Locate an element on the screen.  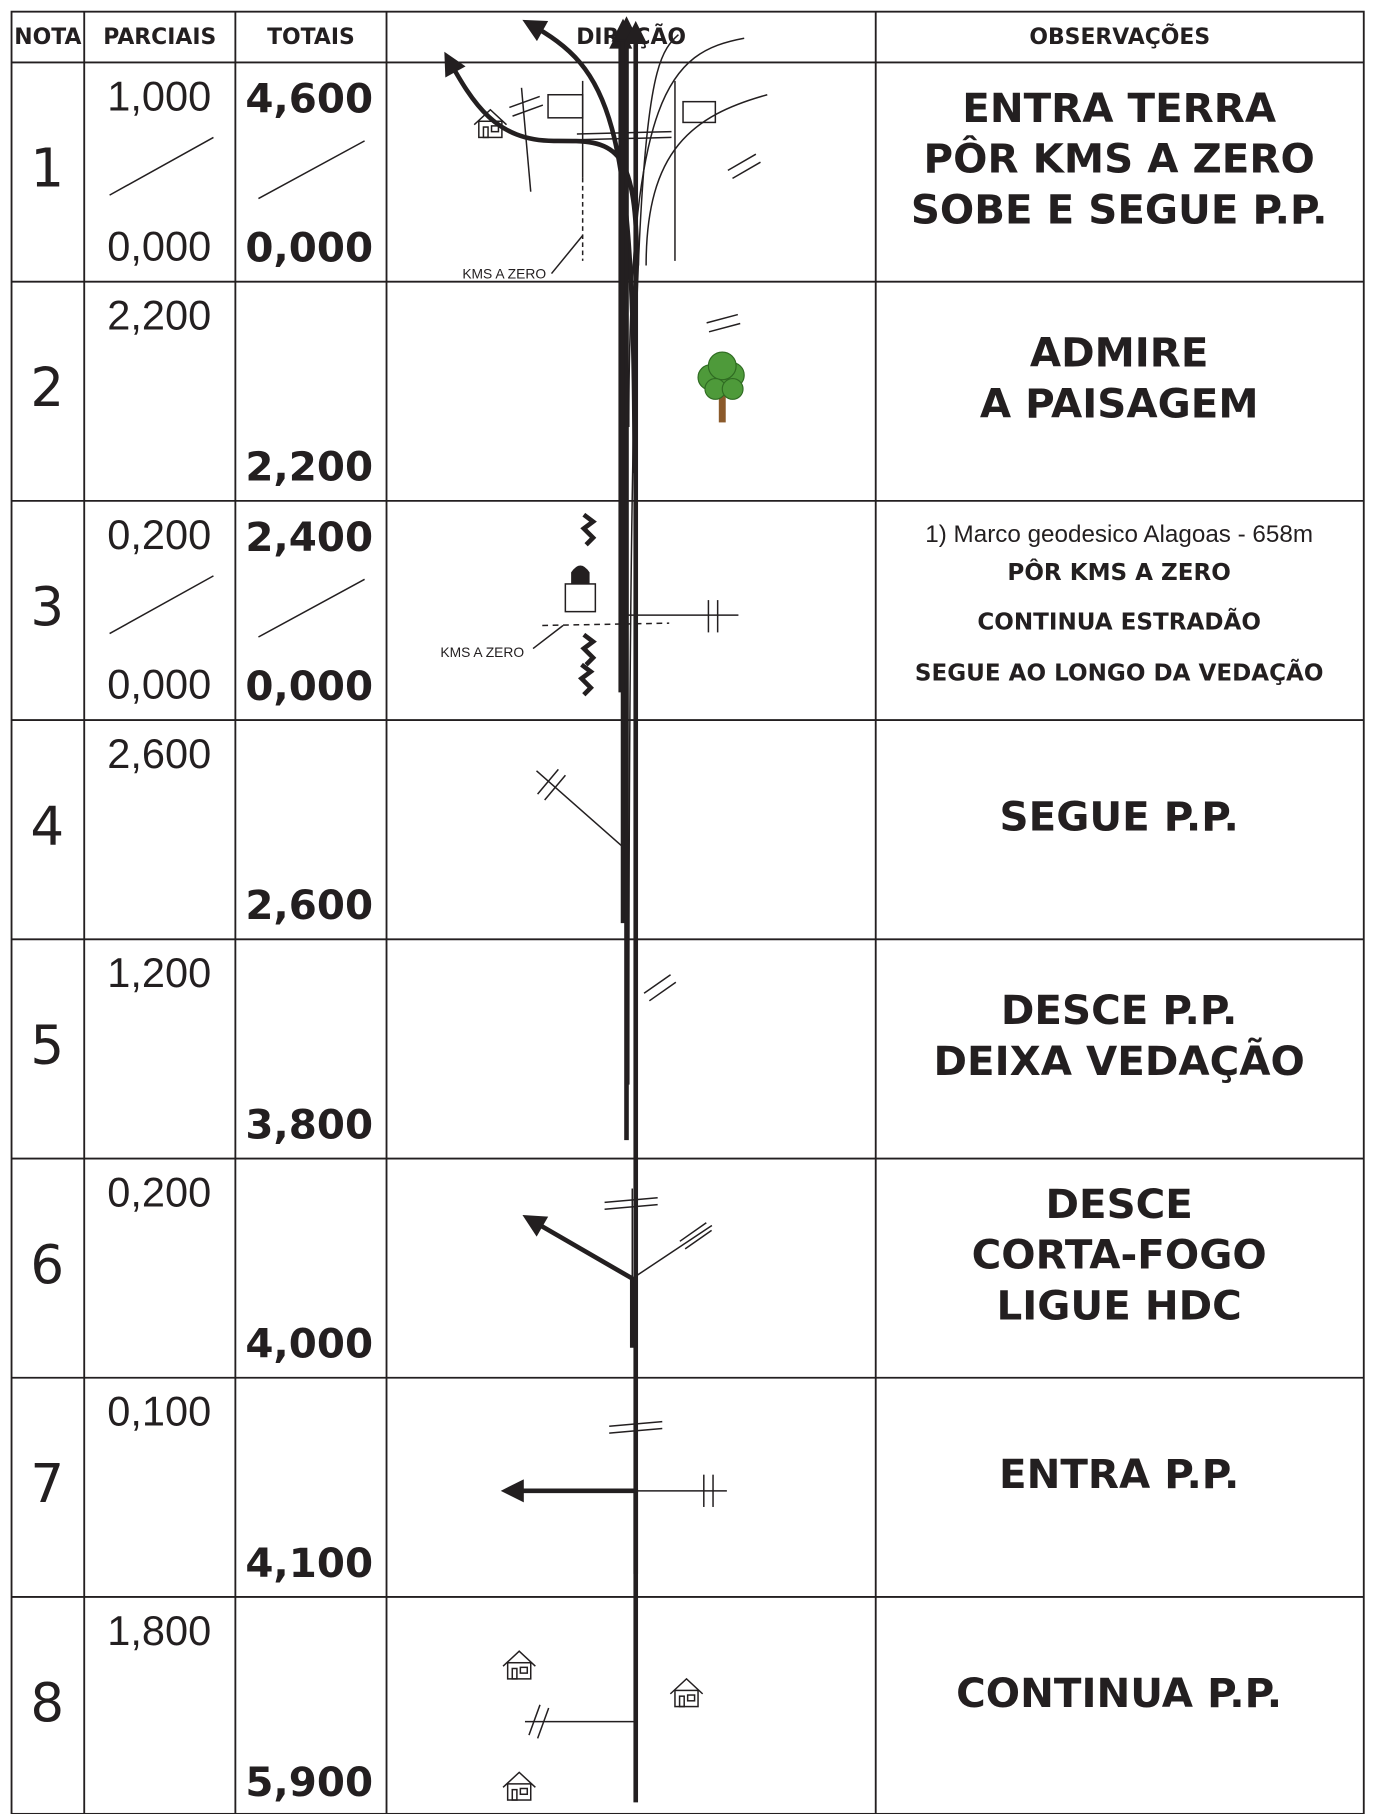
observation: DESCE P.P. is located at coordinates (1119, 1010).